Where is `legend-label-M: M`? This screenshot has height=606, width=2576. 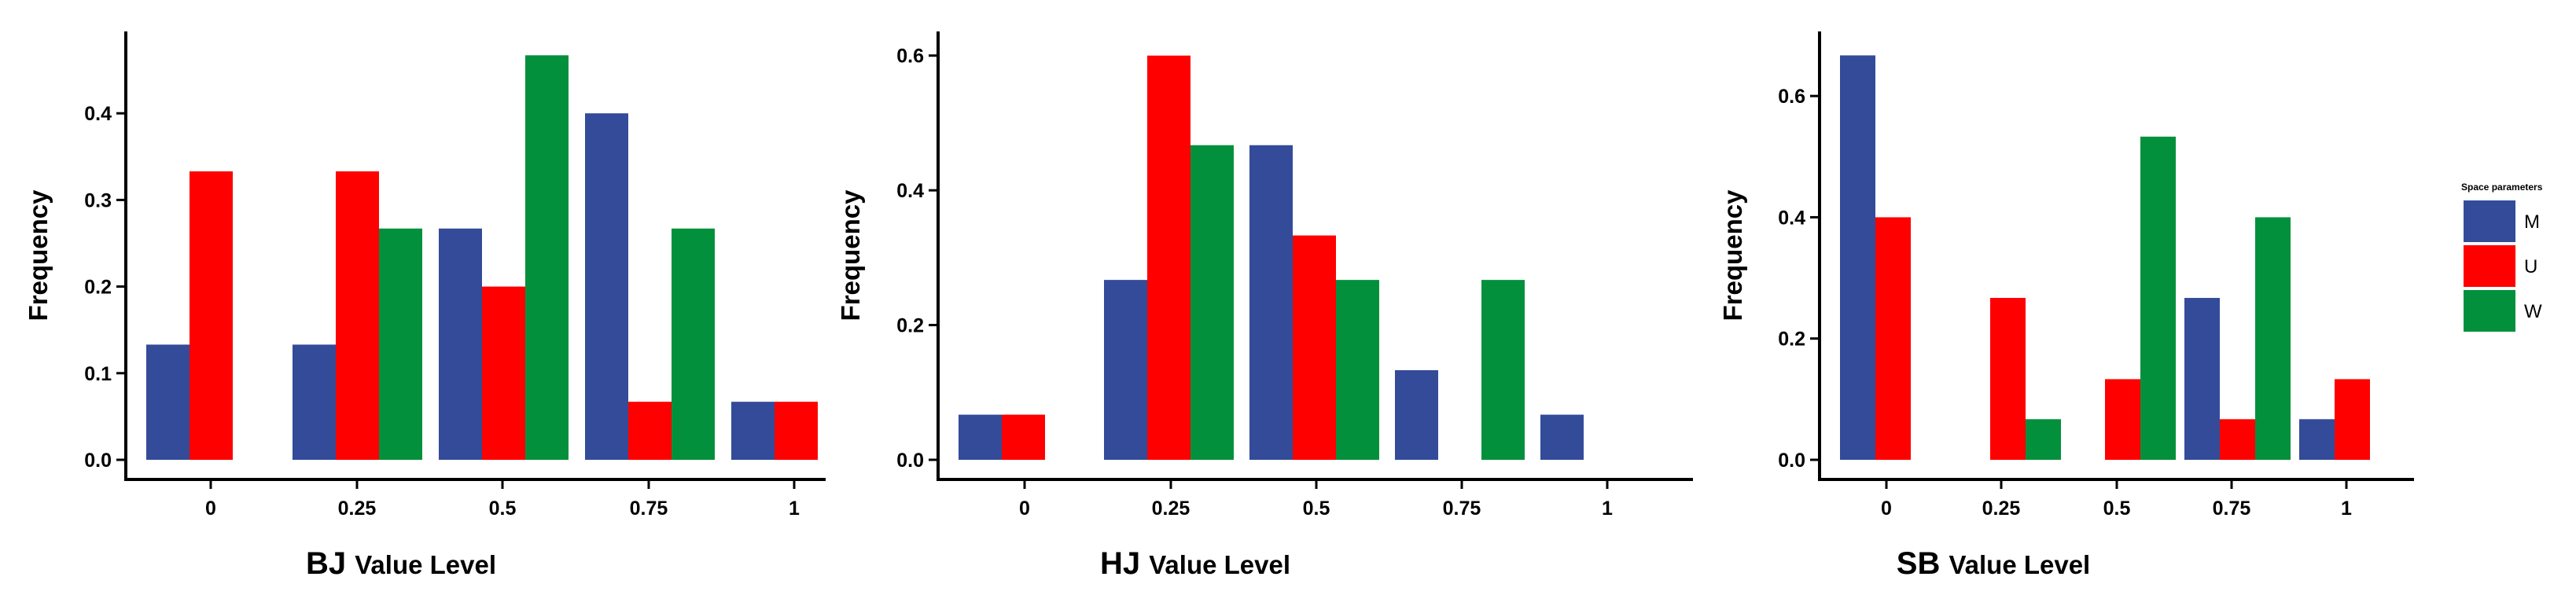
legend-label-M: M is located at coordinates (2532, 222).